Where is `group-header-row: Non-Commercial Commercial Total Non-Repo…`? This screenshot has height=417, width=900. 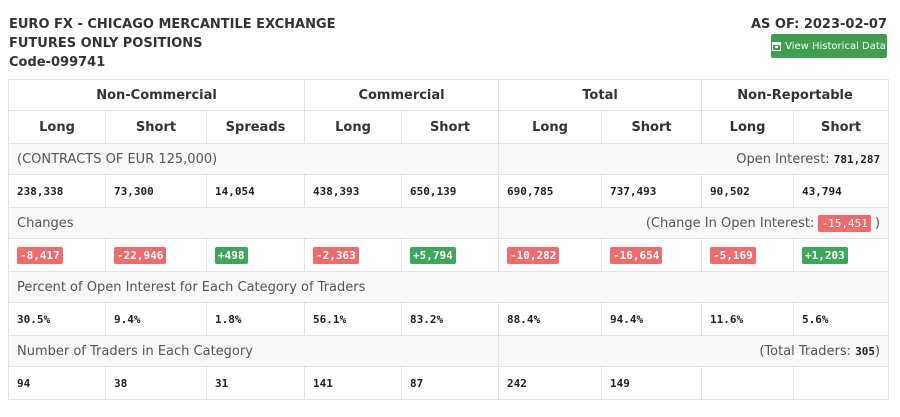 group-header-row: Non-Commercial Commercial Total Non-Repo… is located at coordinates (448, 95).